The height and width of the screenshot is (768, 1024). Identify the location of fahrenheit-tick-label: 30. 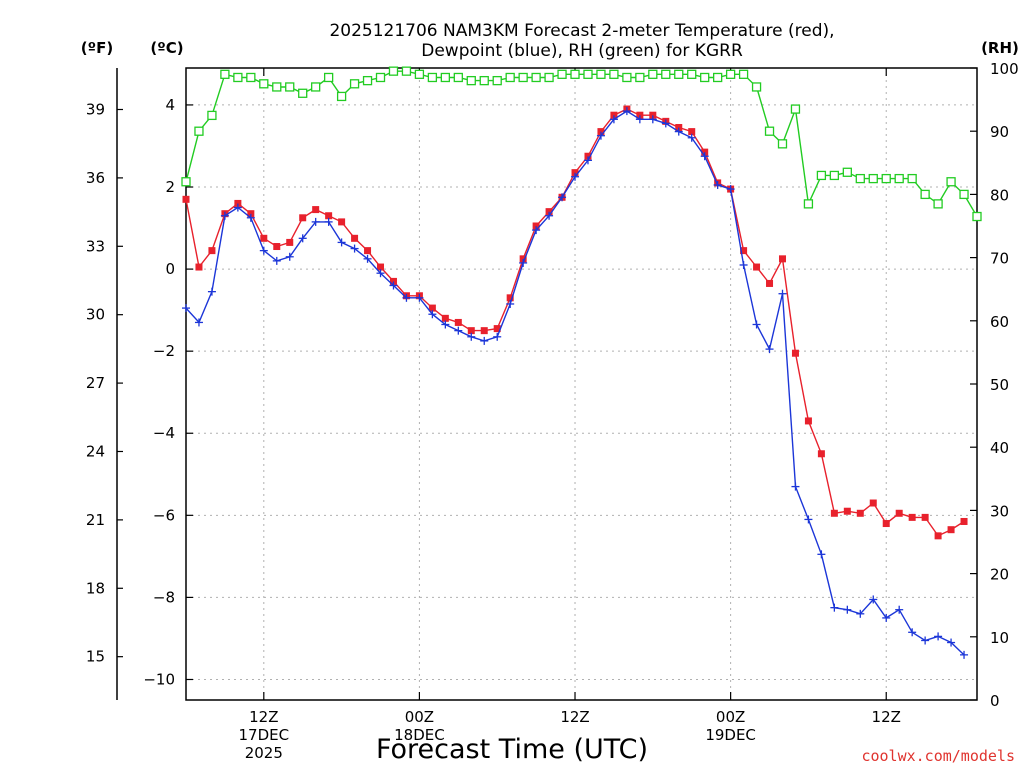
(95, 315).